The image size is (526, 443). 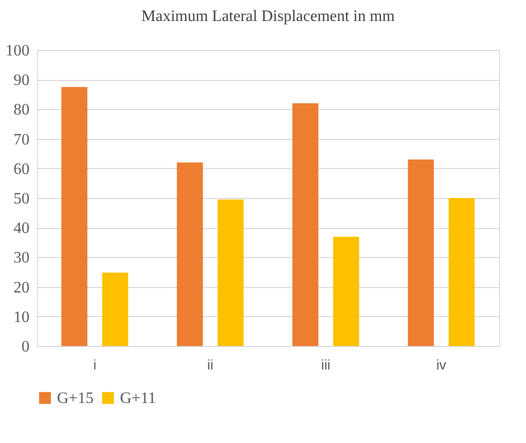 What do you see at coordinates (22, 229) in the screenshot?
I see `y-tick-label: 40` at bounding box center [22, 229].